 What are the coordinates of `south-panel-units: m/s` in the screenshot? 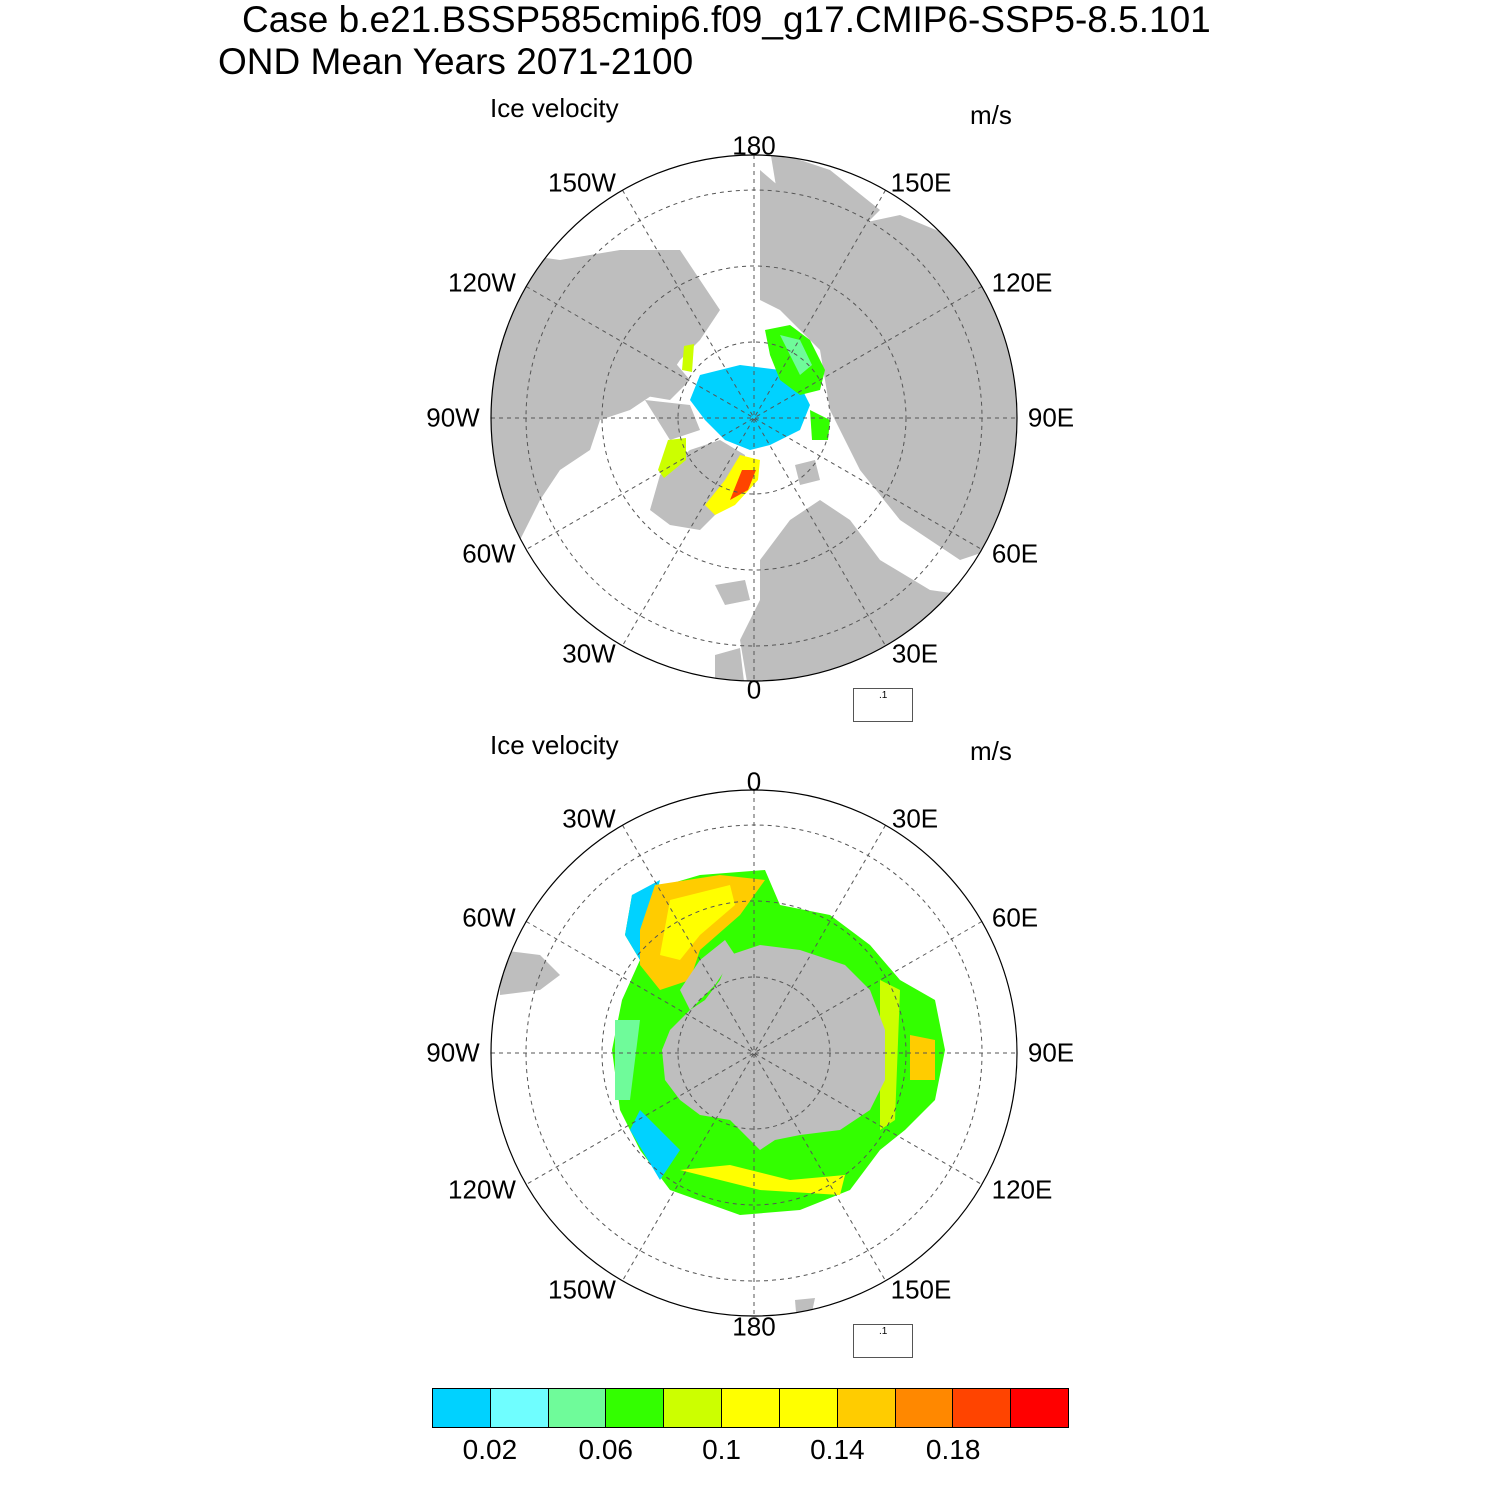 It's located at (991, 751).